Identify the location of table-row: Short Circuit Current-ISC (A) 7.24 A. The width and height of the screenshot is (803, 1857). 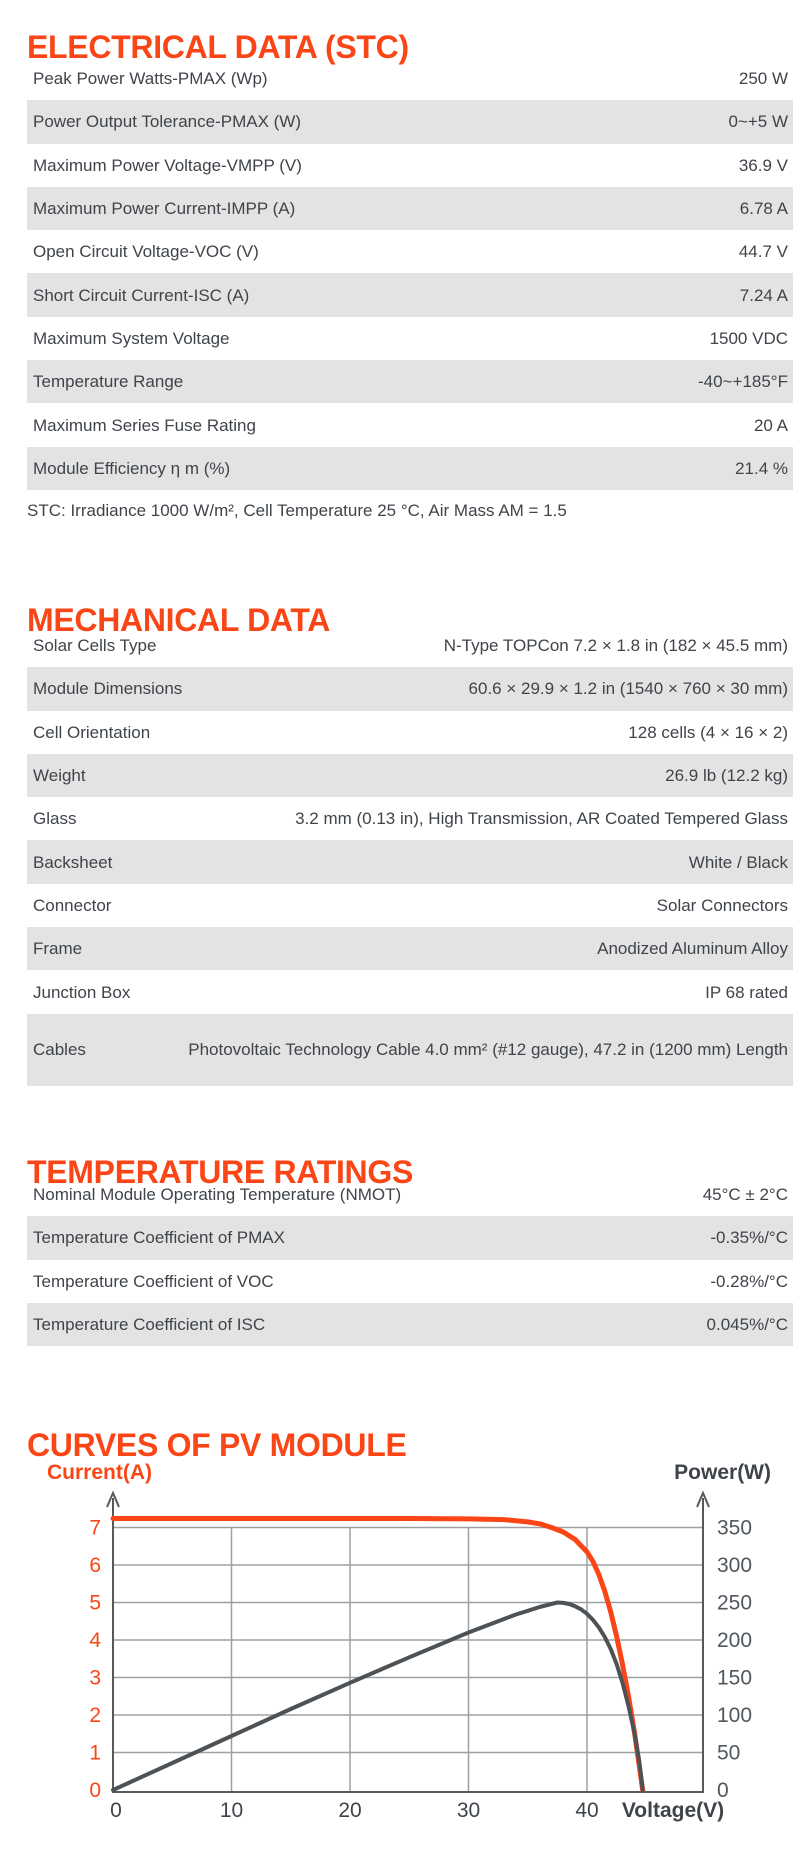
(410, 295).